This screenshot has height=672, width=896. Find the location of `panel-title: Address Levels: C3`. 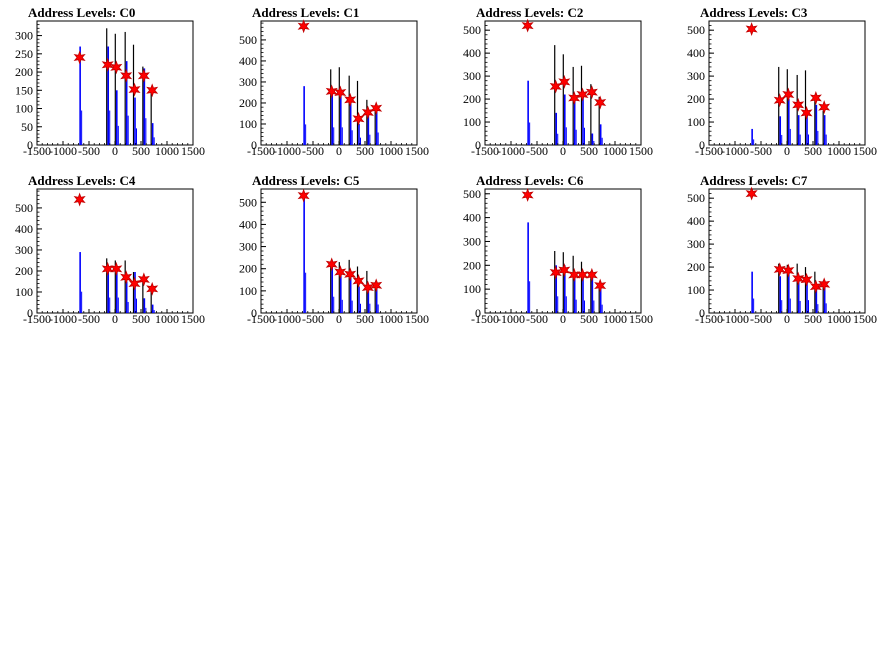

panel-title: Address Levels: C3 is located at coordinates (754, 12).